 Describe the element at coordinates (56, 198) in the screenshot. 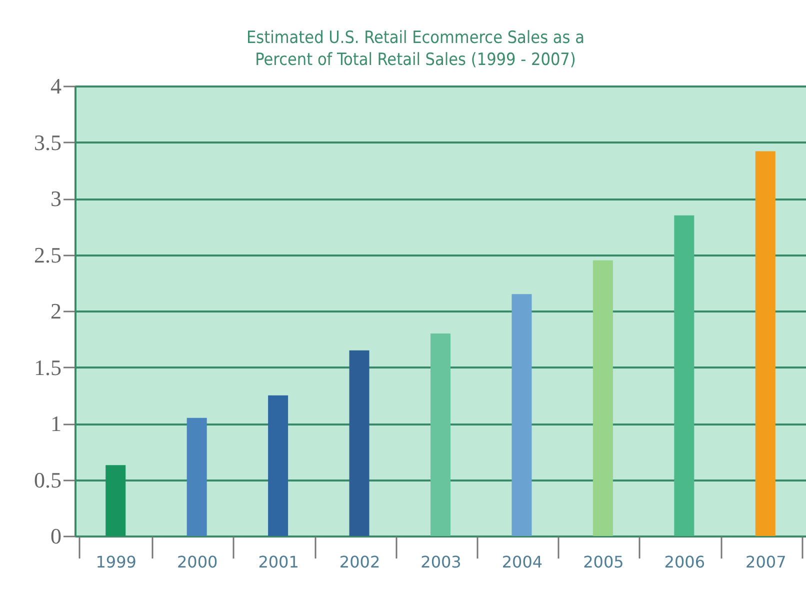

I see `y-tick-label: 3` at that location.